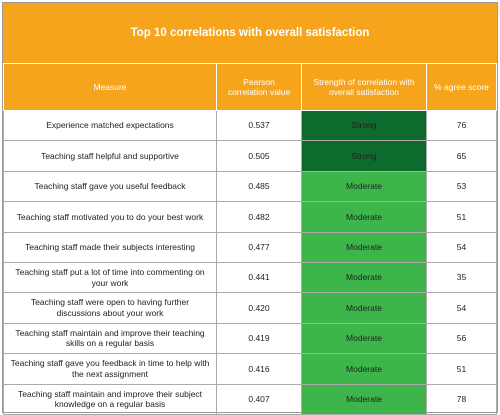  What do you see at coordinates (110, 125) in the screenshot?
I see `measure-cell: Experience matched expectations` at bounding box center [110, 125].